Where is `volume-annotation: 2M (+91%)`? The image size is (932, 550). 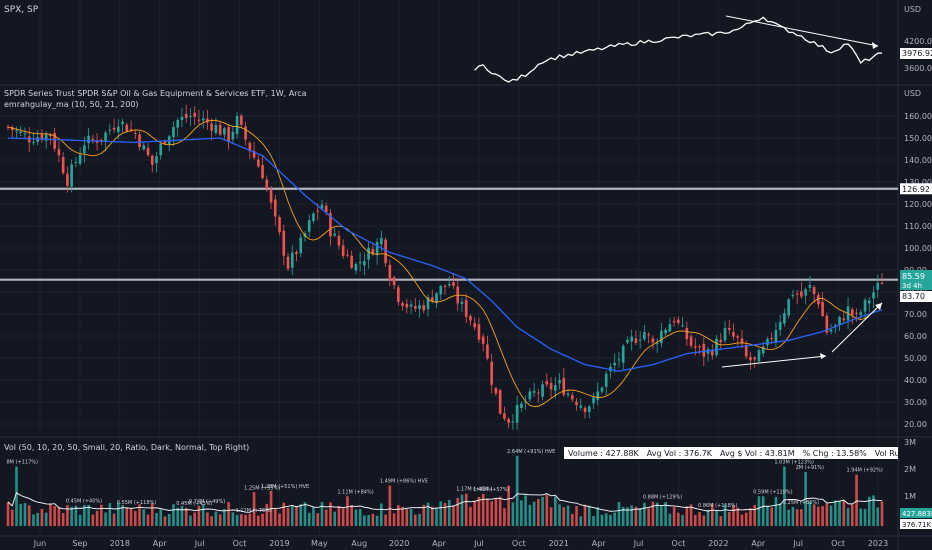 volume-annotation: 2M (+91%) is located at coordinates (810, 468).